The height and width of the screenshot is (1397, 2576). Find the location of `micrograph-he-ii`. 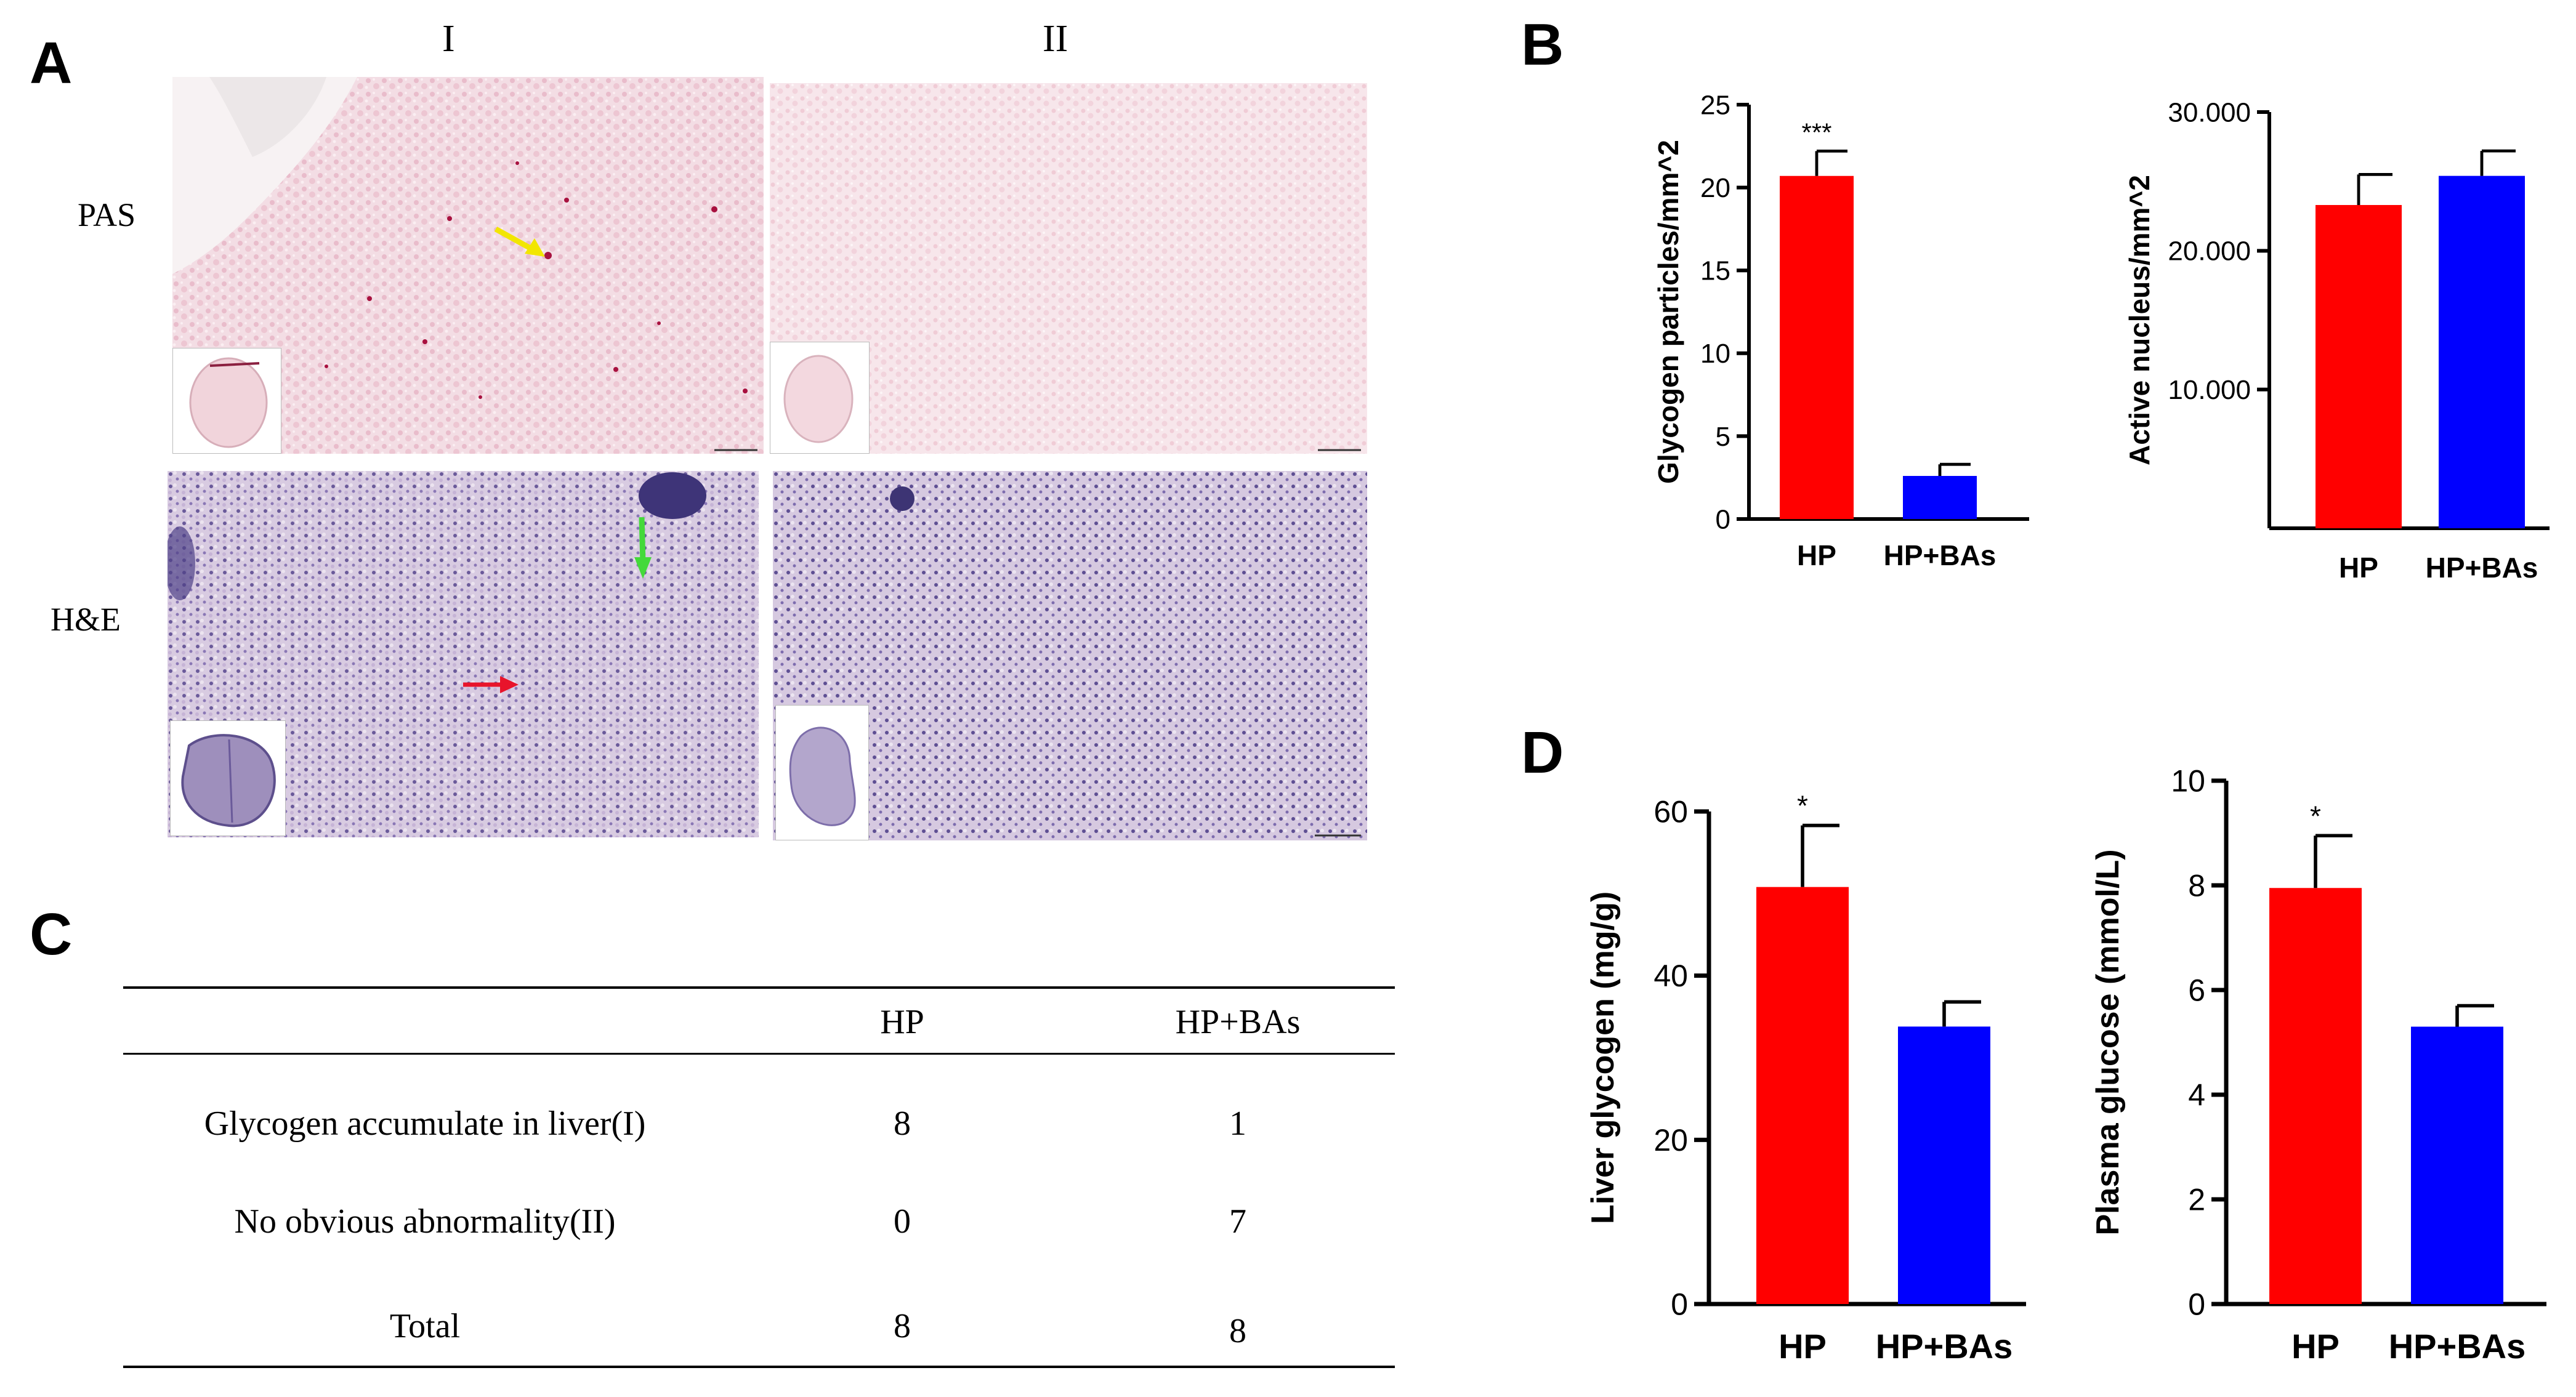

micrograph-he-ii is located at coordinates (1070, 656).